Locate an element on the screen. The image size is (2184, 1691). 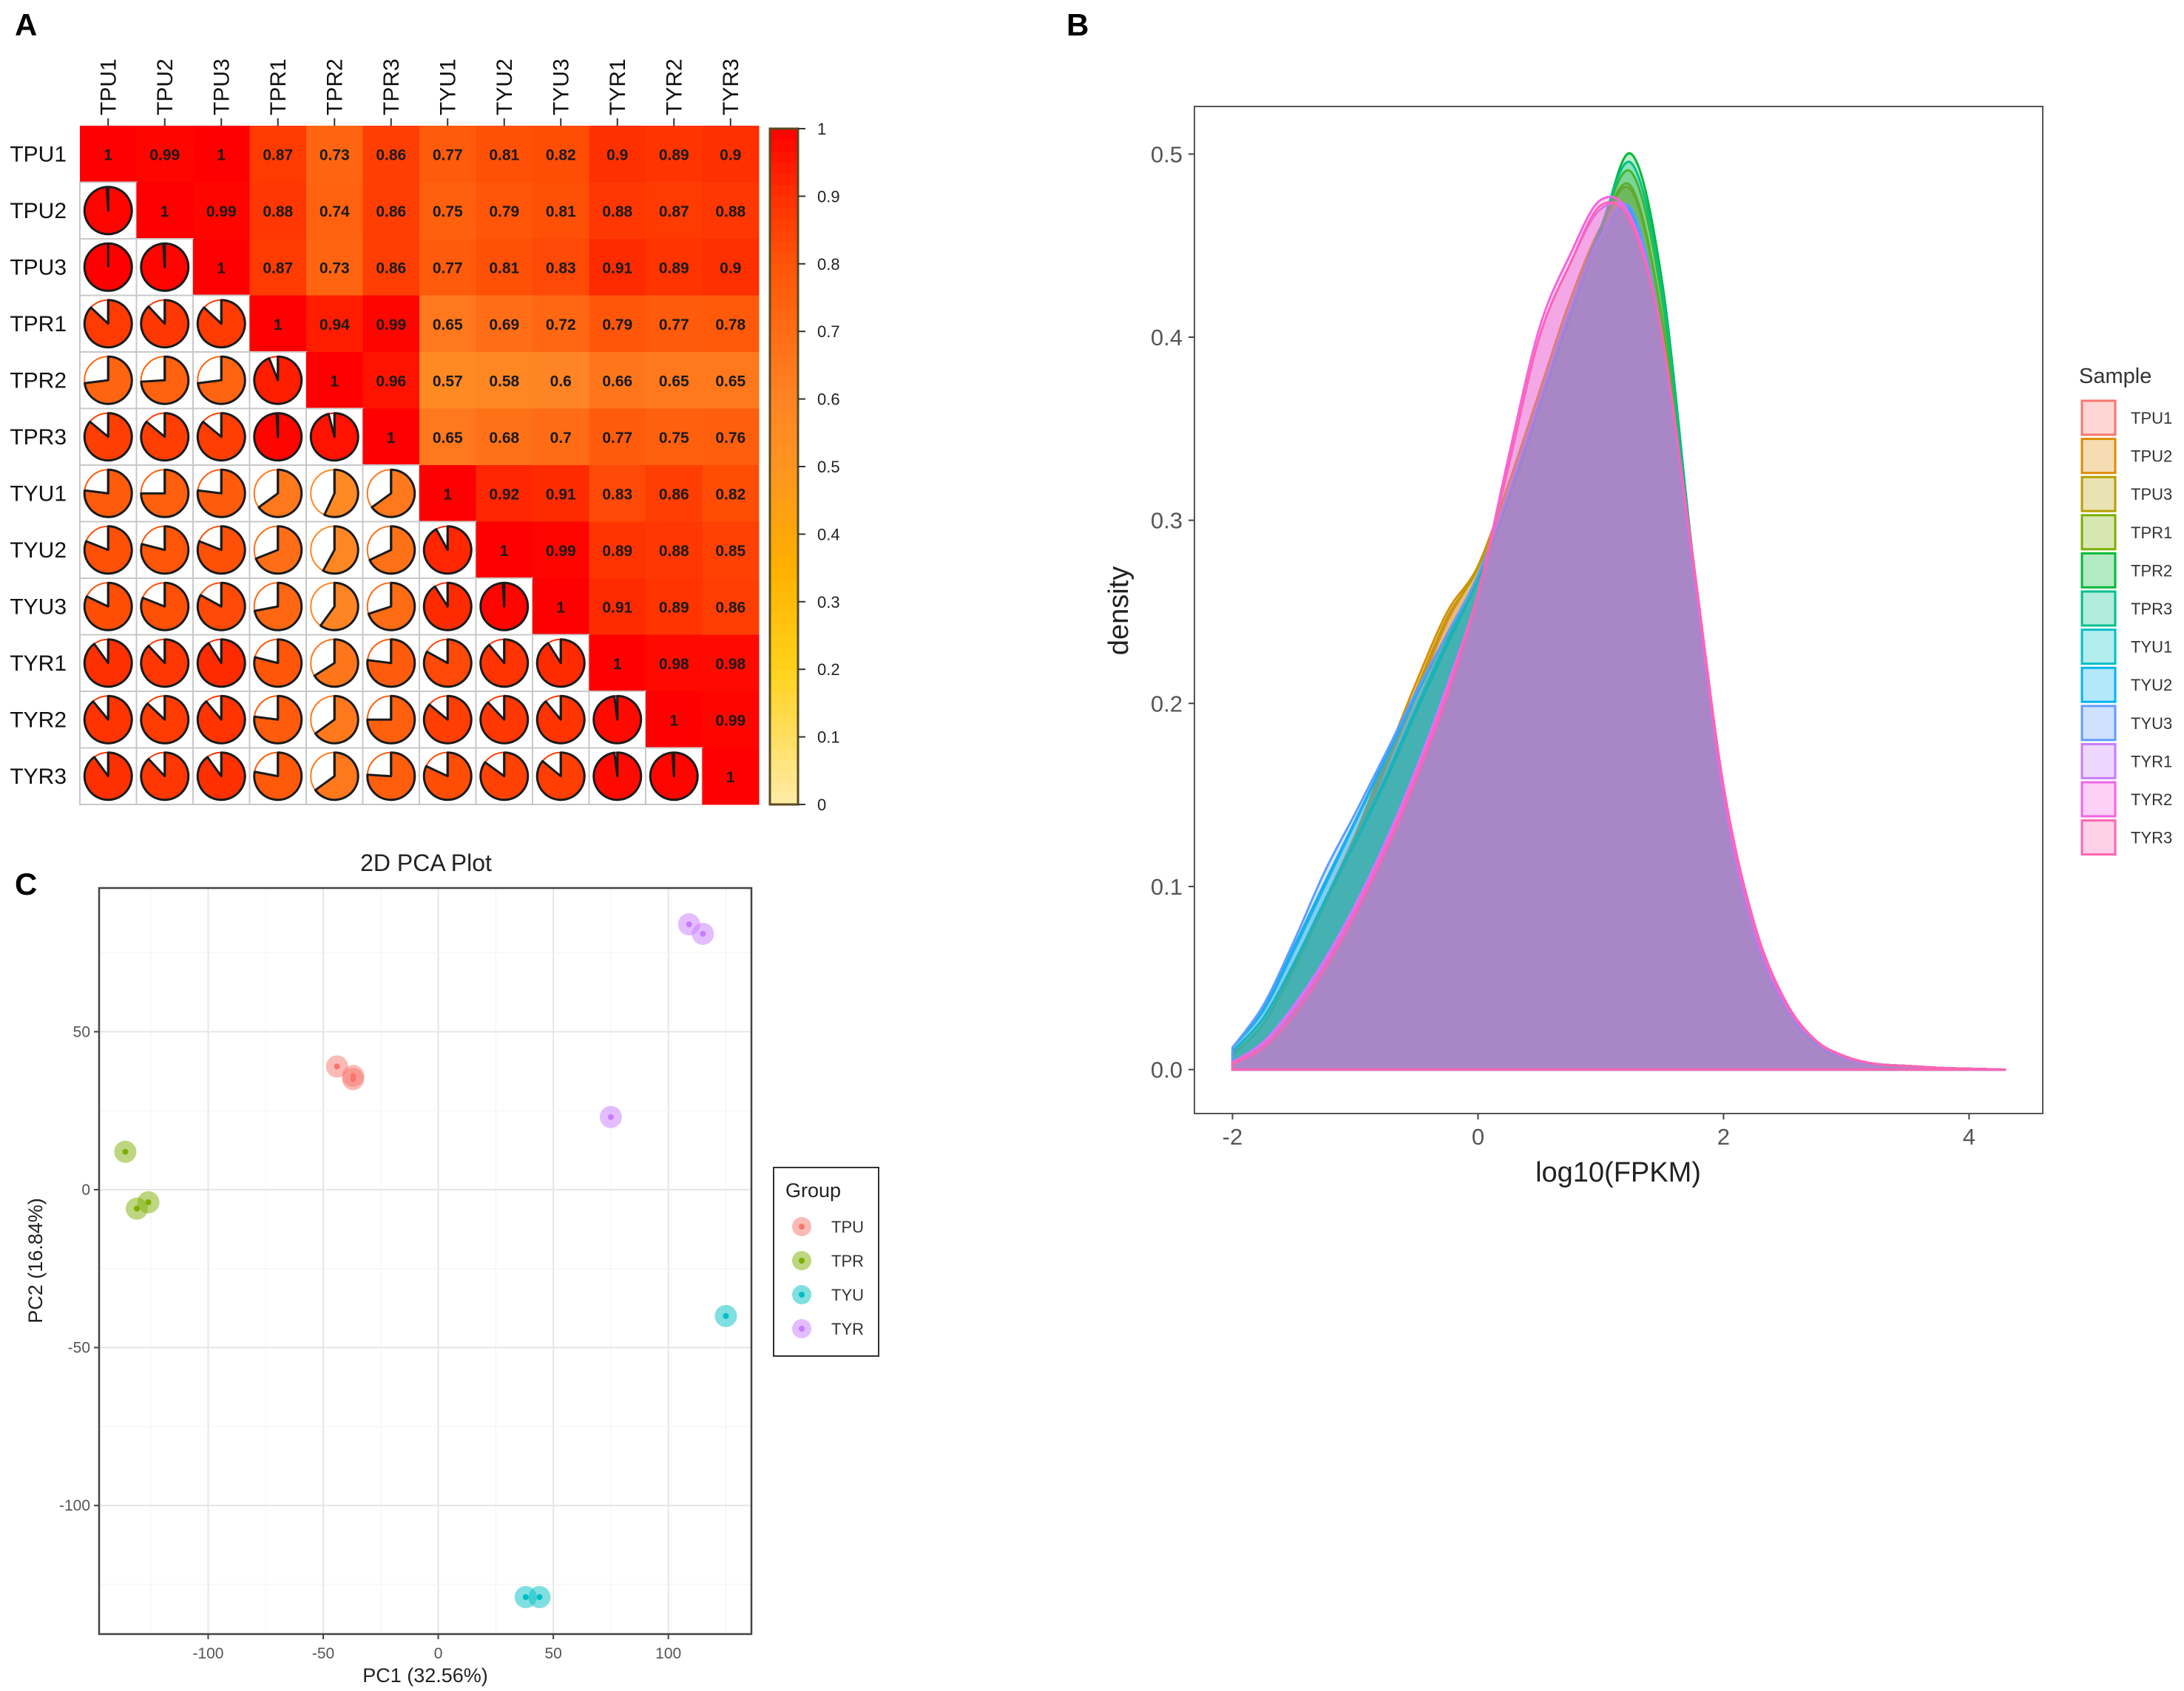
column-label: TPU1 is located at coordinates (109, 86).